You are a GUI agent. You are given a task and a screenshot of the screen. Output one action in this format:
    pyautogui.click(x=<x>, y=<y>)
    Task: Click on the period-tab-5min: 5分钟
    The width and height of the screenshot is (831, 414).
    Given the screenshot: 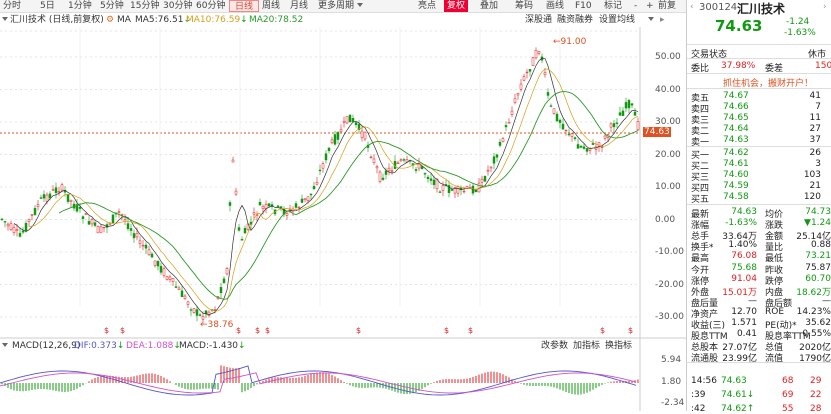 What is the action you would take?
    pyautogui.click(x=112, y=6)
    